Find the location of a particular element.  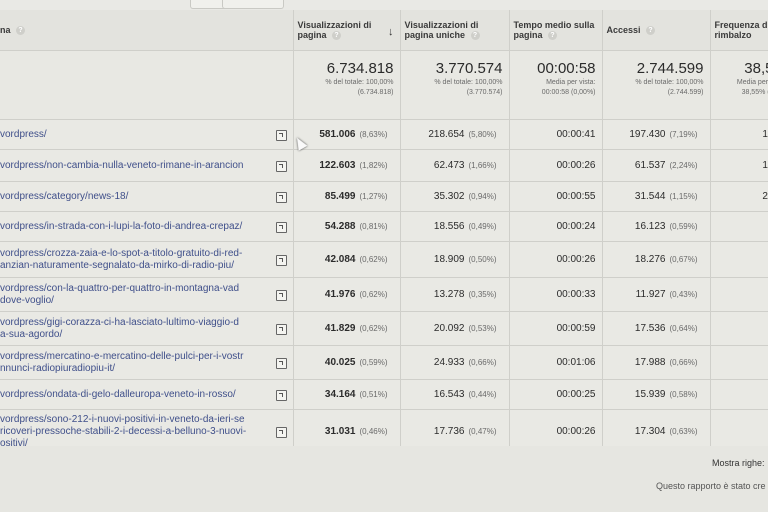

bounce-cell: 18 is located at coordinates (739, 165).